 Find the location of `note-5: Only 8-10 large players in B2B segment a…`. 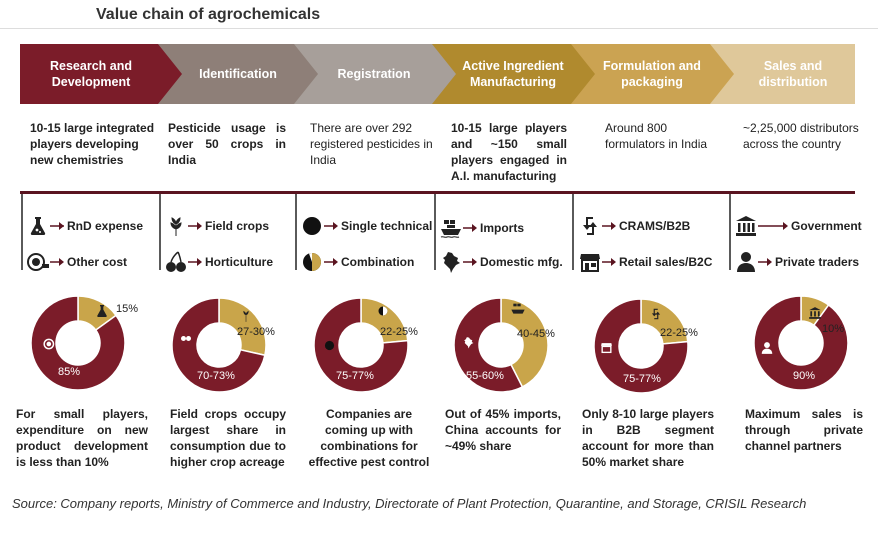

note-5: Only 8-10 large players in B2B segment a… is located at coordinates (648, 438).